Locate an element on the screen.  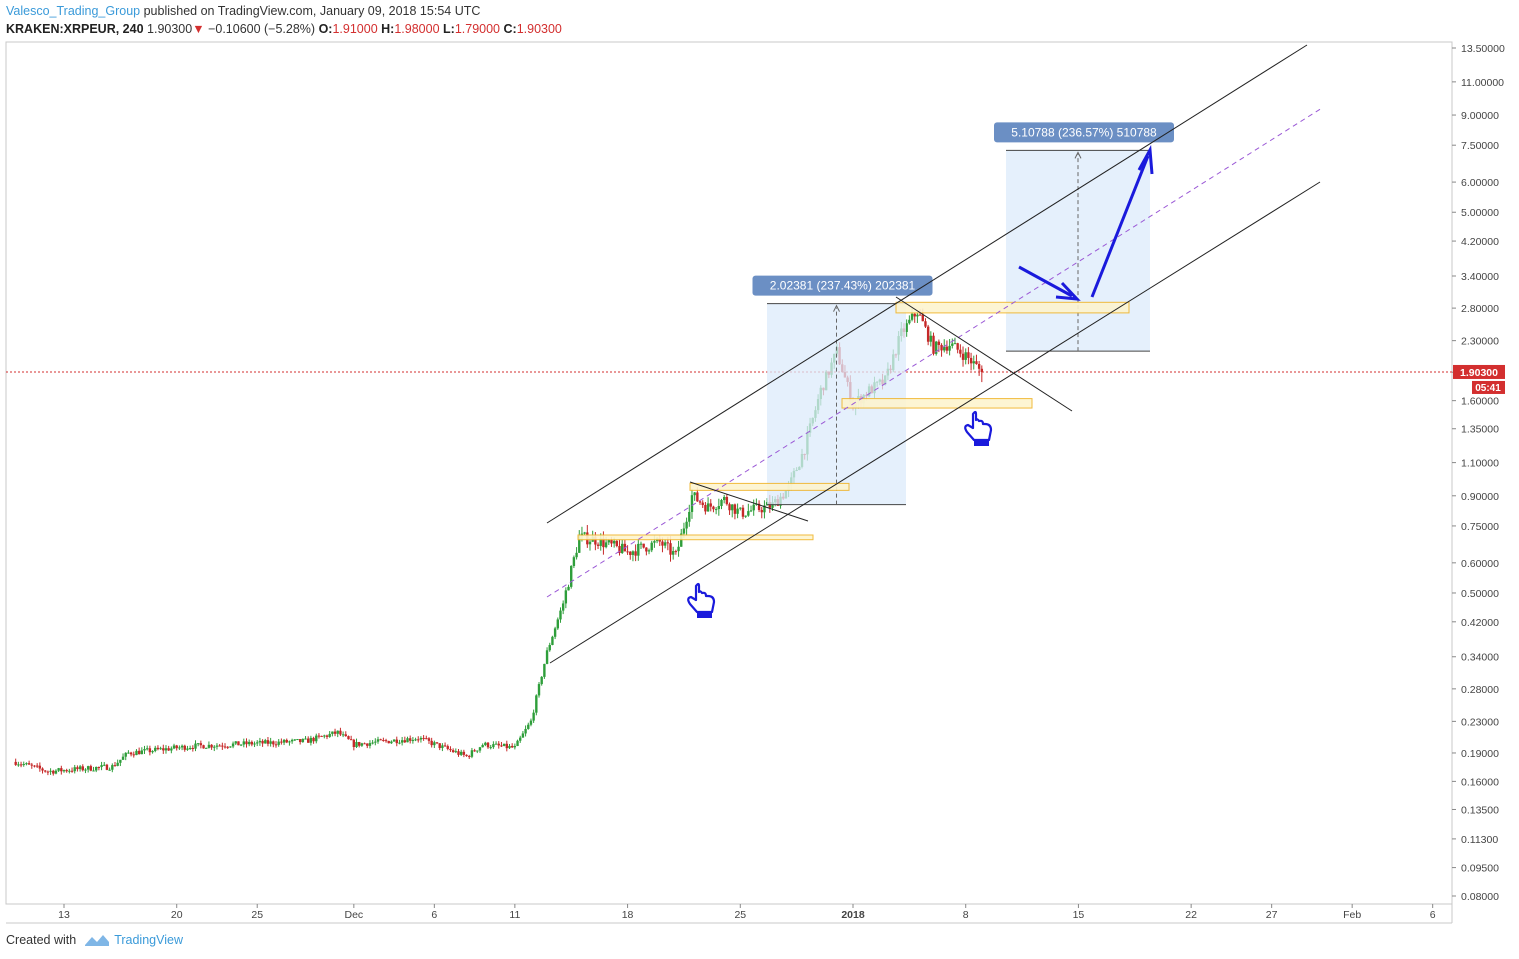
y-tick-label: 11.00000 is located at coordinates (1482, 83).